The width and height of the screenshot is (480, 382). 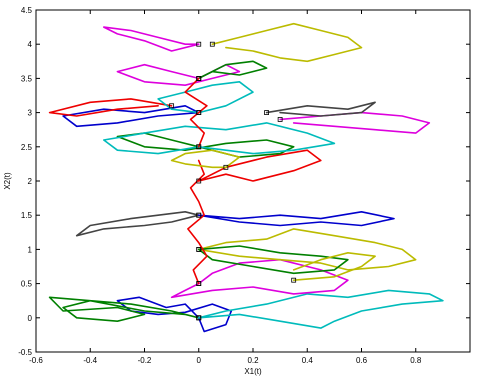 What do you see at coordinates (27, 10) in the screenshot?
I see `y-tick-label: 4.5` at bounding box center [27, 10].